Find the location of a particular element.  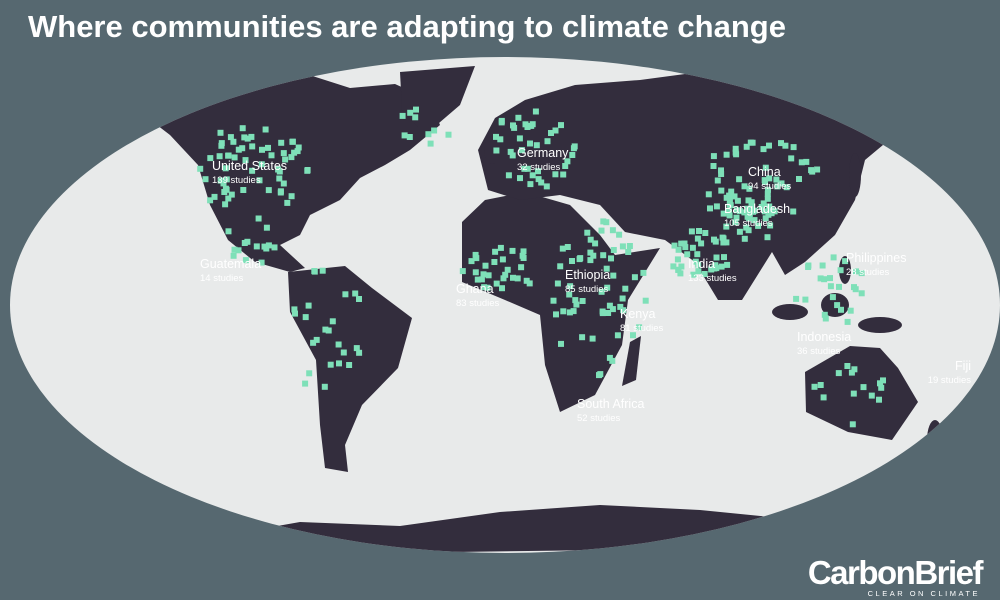

location-count: 85 studies is located at coordinates (587, 289).